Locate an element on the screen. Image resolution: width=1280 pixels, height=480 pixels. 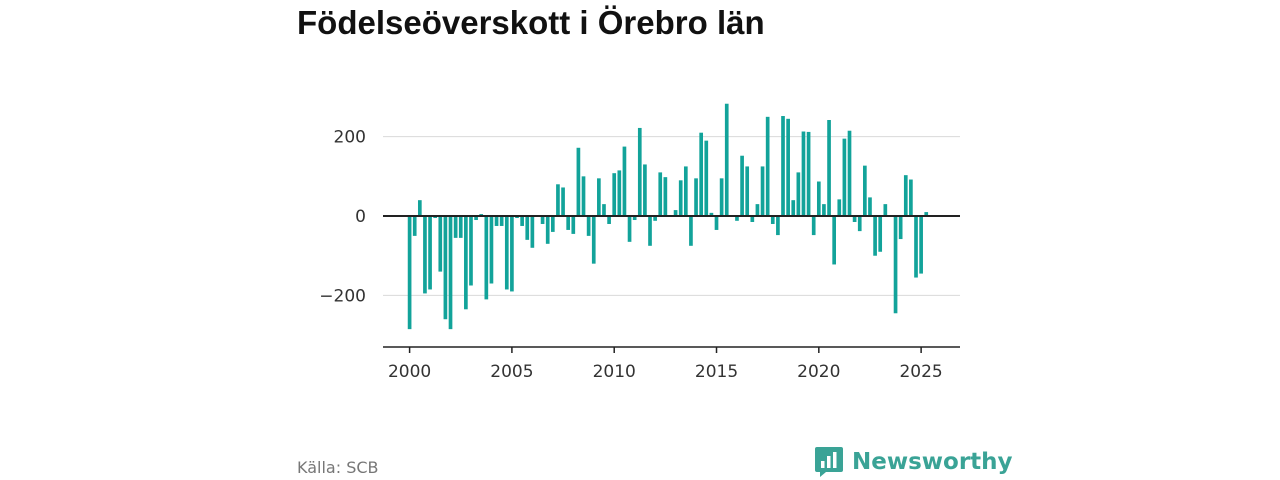
bar-2009Q1 is located at coordinates (593, 240).